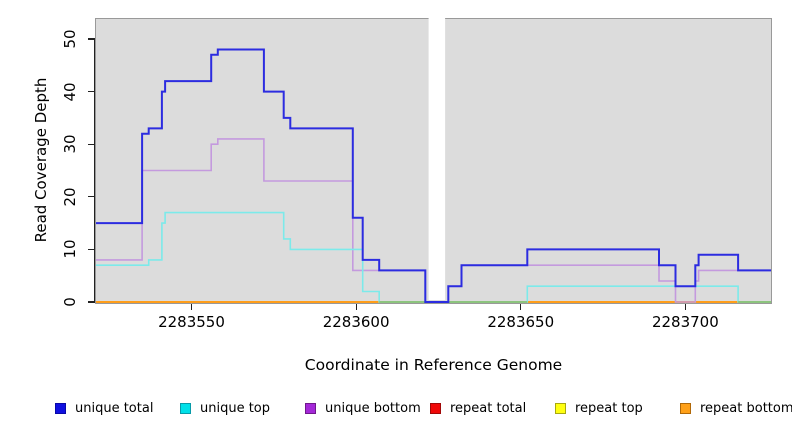  What do you see at coordinates (356, 322) in the screenshot?
I see `x-tick-label: 2283600` at bounding box center [356, 322].